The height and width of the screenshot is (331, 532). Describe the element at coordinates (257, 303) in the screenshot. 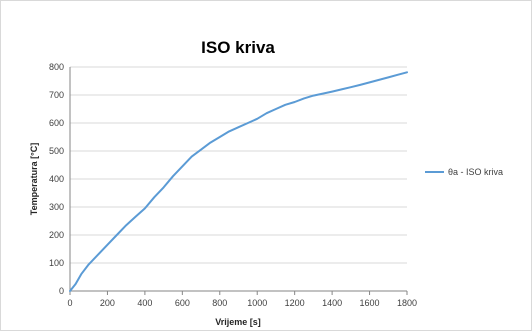

I see `x-tick-label: 1000` at that location.